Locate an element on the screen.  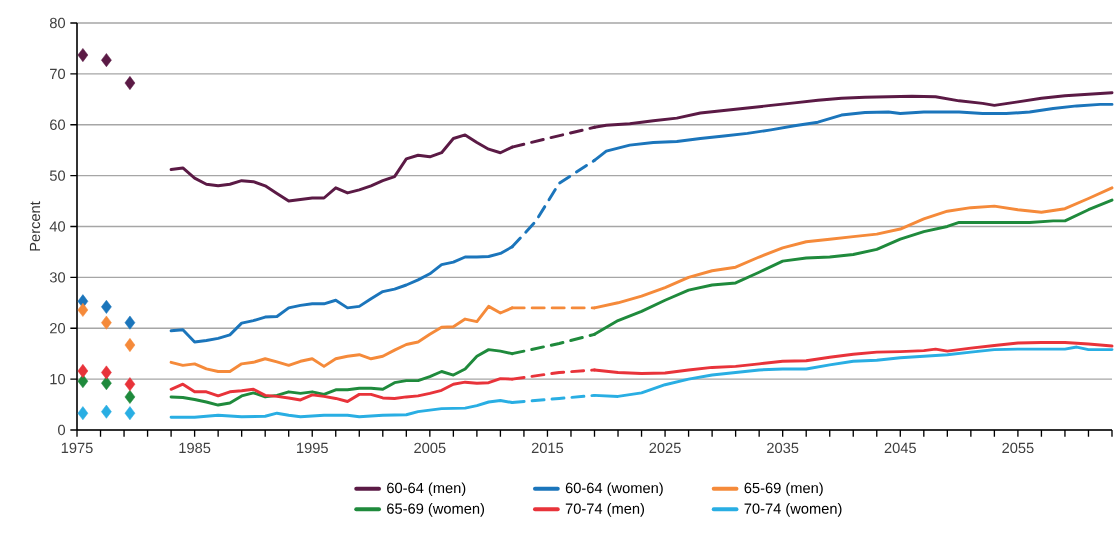
legend-label: 60-64 (men) is located at coordinates (426, 489).